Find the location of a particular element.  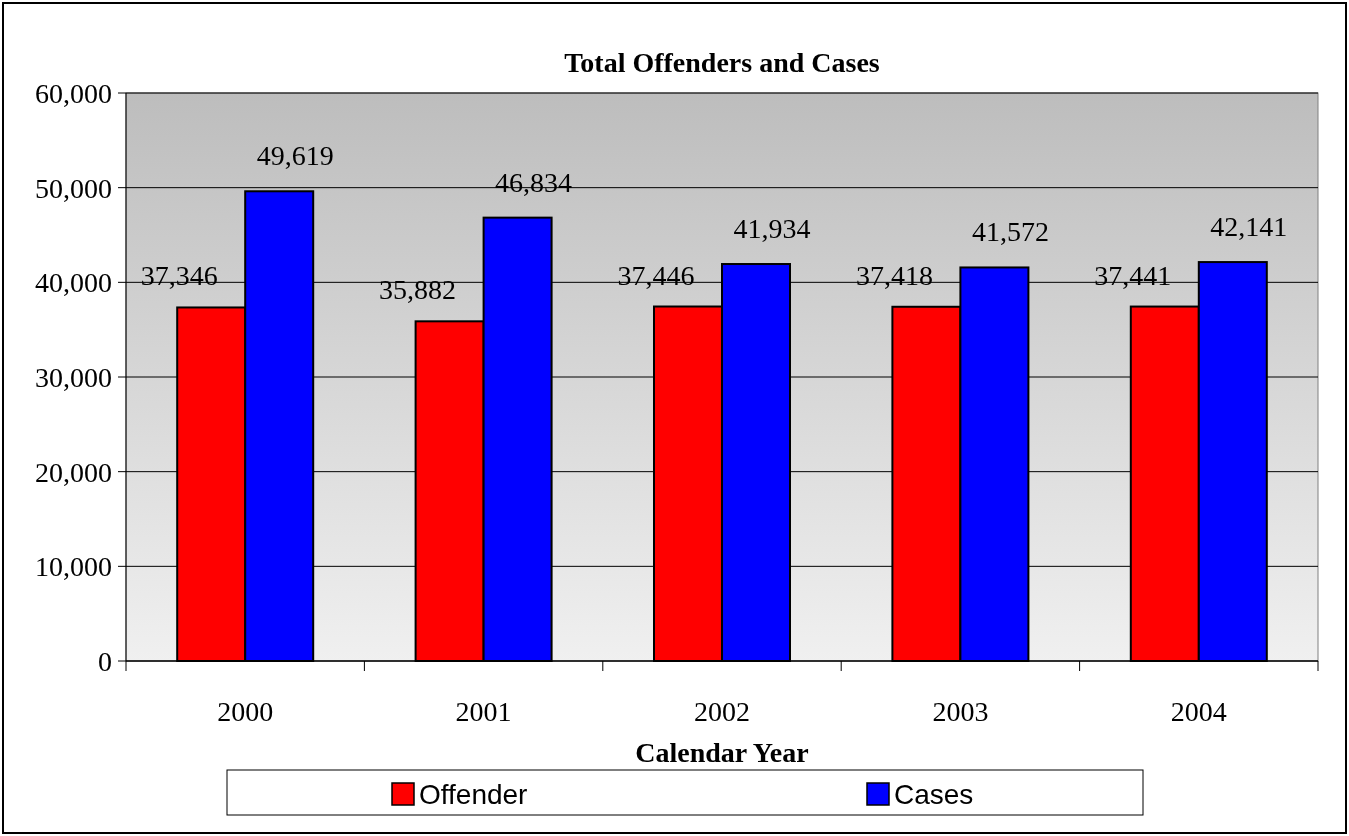

data-label: 41,572 is located at coordinates (1010, 232).